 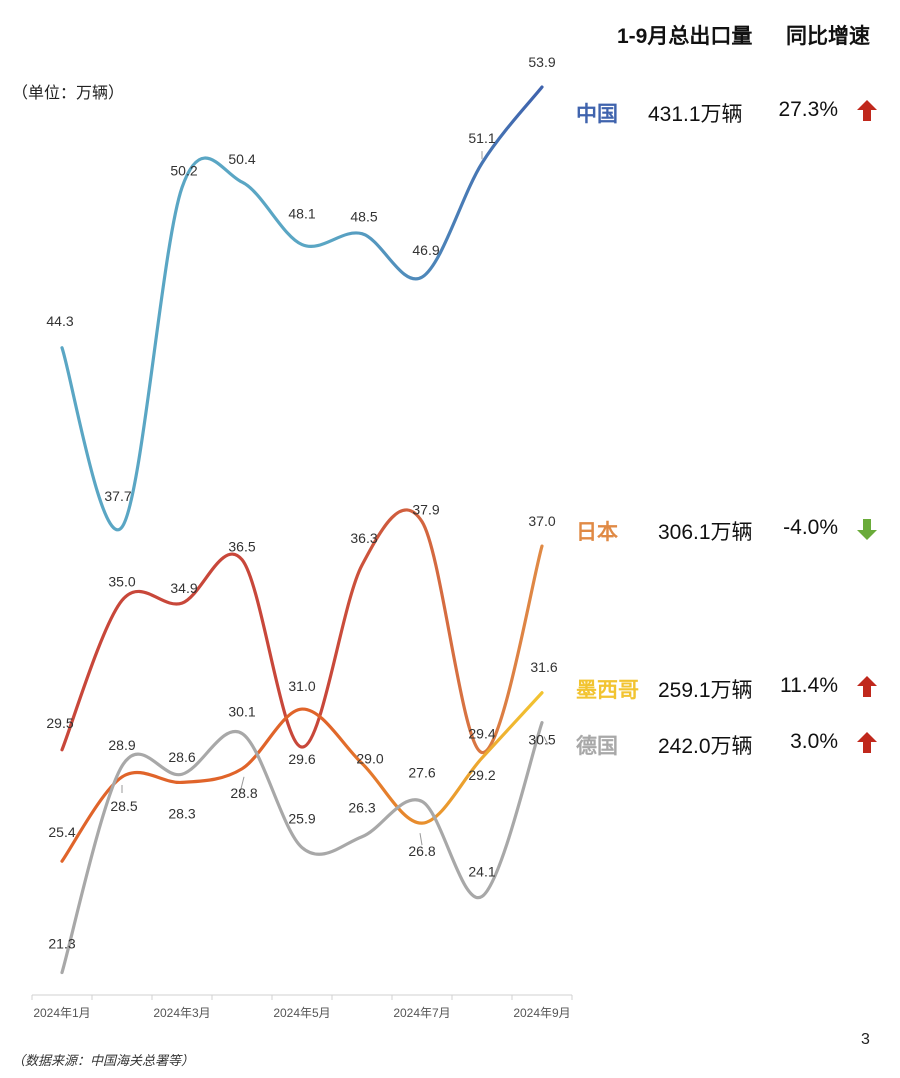 I want to click on x-tick-label: 2024年3月, so click(x=181, y=1013).